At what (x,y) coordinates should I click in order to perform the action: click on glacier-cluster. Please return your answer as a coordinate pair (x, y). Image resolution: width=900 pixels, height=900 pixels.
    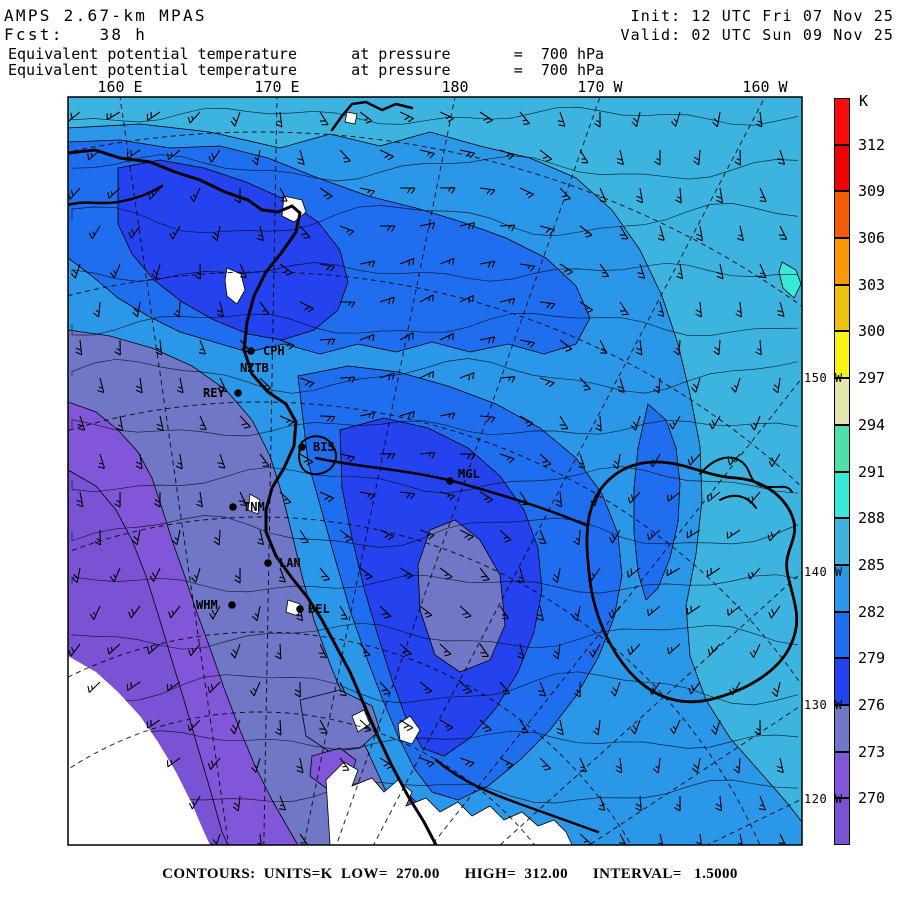
    Looking at the image, I should click on (449, 803).